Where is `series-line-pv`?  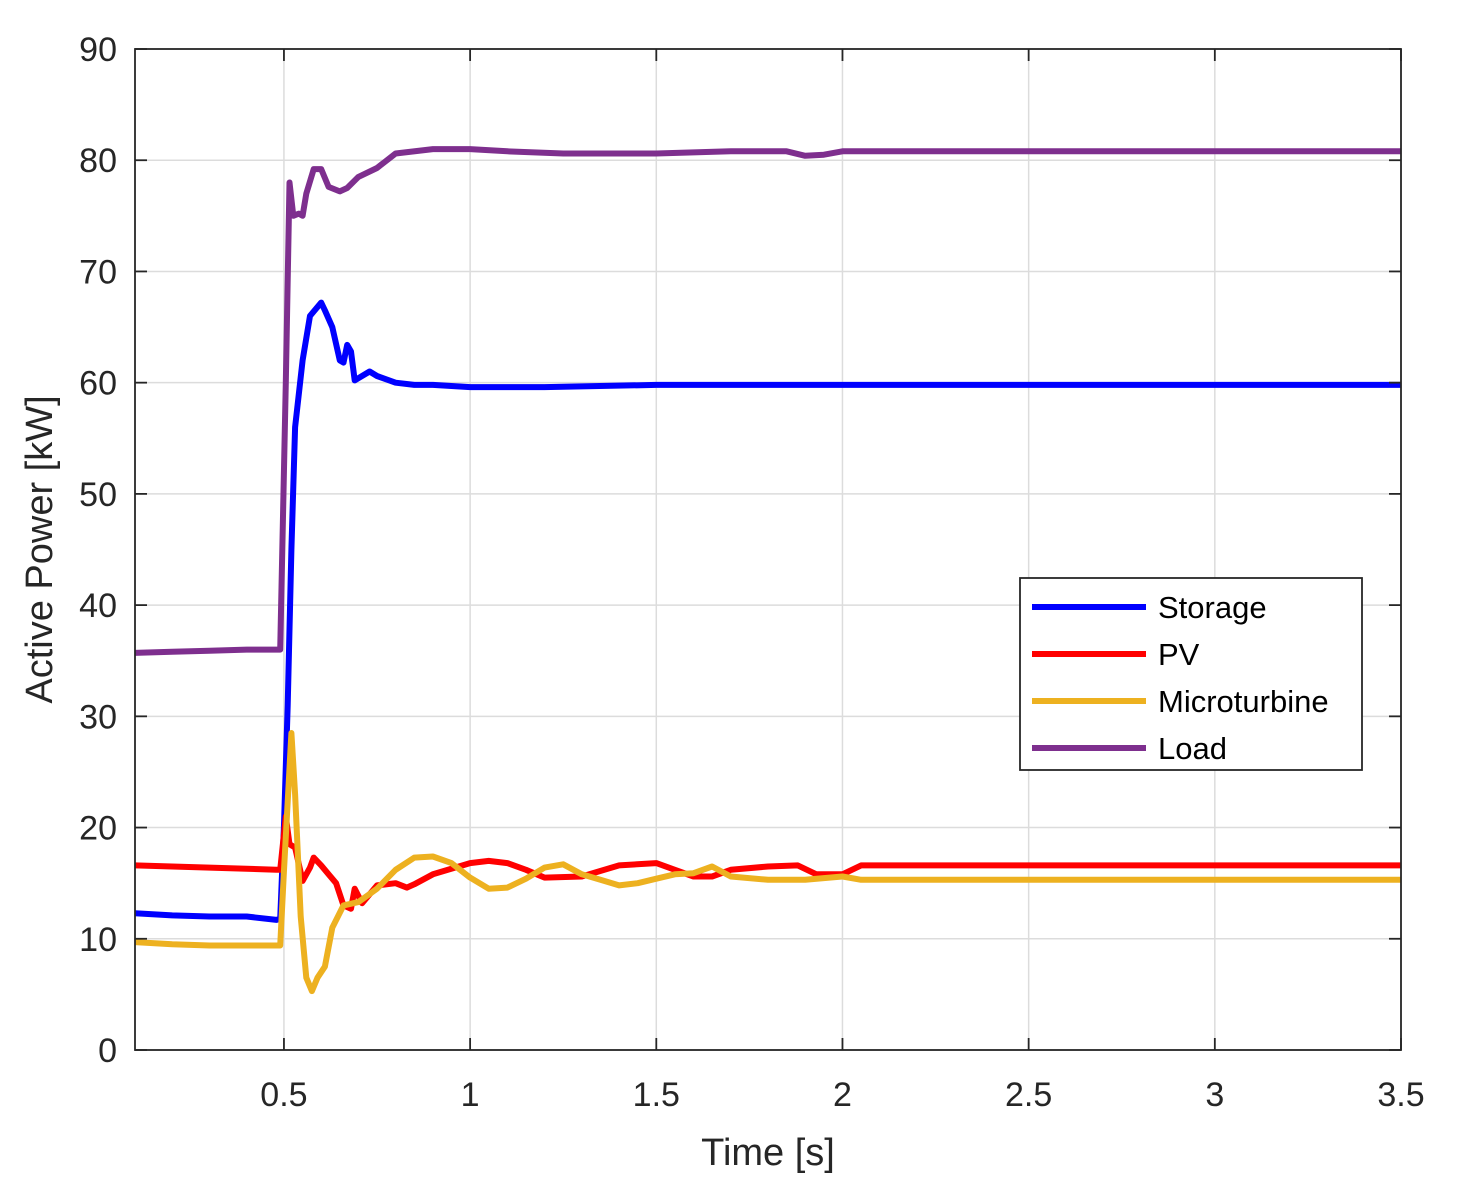
series-line-pv is located at coordinates (767, 862).